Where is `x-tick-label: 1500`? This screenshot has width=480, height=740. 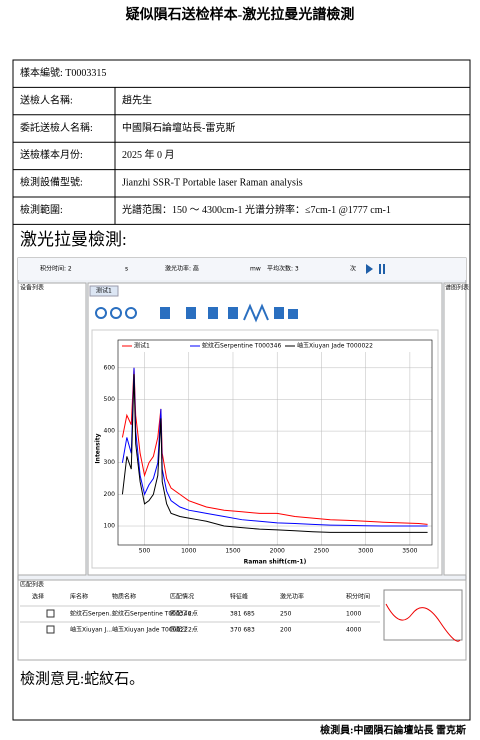 x-tick-label: 1500 is located at coordinates (232, 551).